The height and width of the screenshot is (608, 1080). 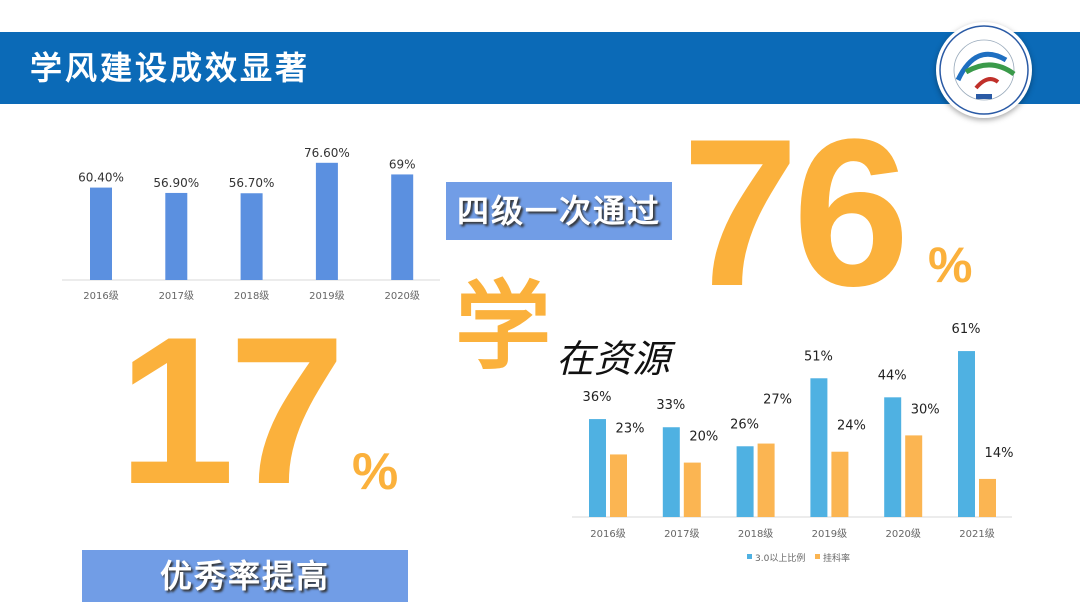 I want to click on chart2-tick-label: 2016级, so click(x=607, y=534).